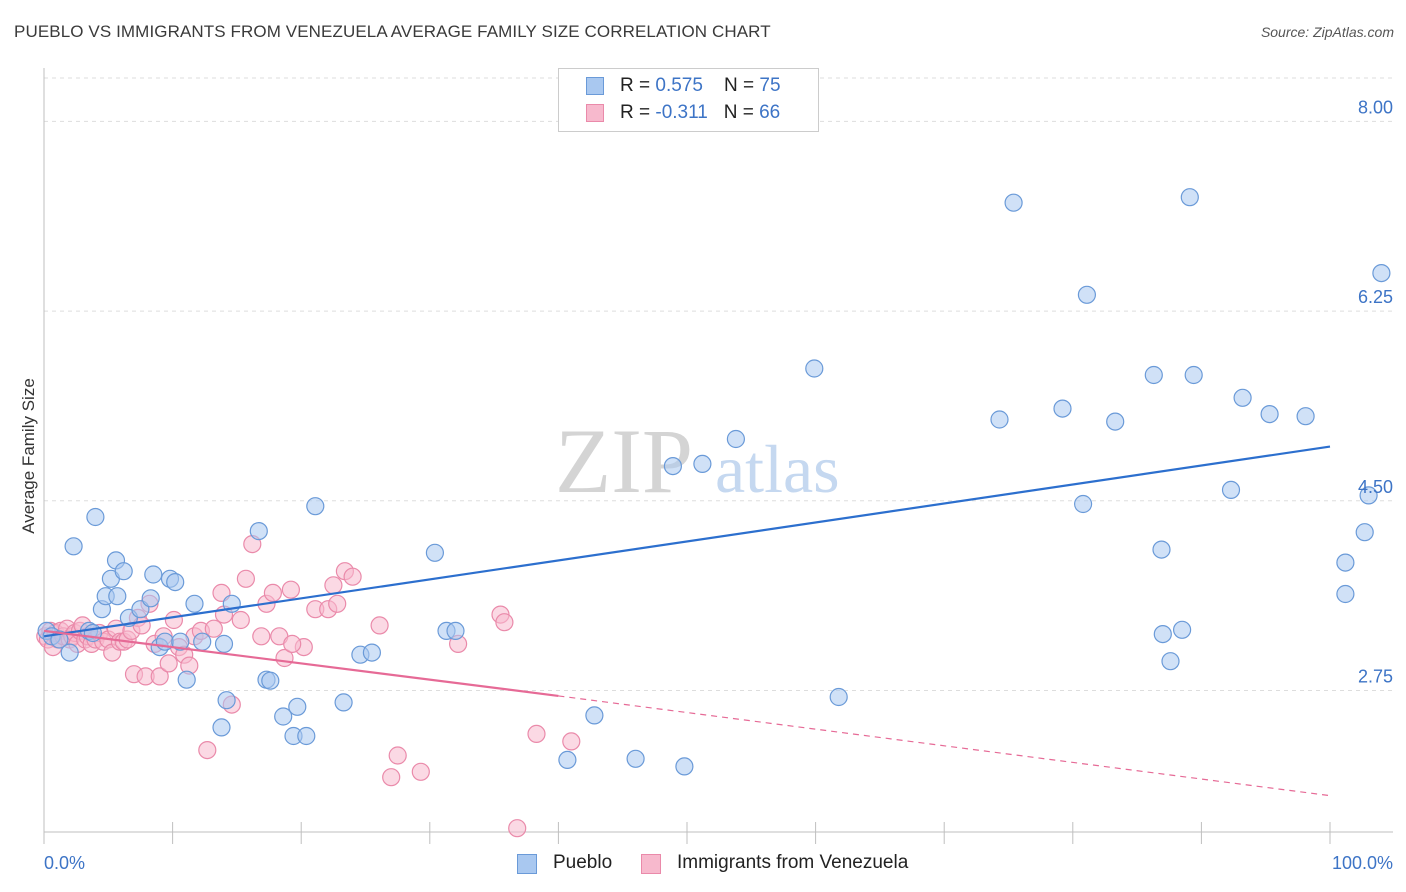 This screenshot has width=1406, height=892. I want to click on y-tick-label: 6.25, so click(1375, 297).